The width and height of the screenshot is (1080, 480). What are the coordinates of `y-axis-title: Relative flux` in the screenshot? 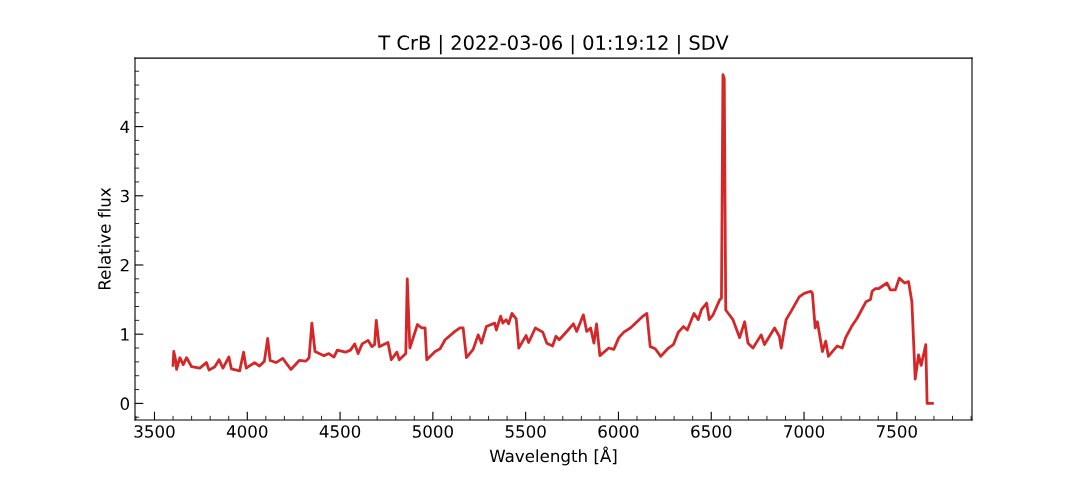 It's located at (104, 238).